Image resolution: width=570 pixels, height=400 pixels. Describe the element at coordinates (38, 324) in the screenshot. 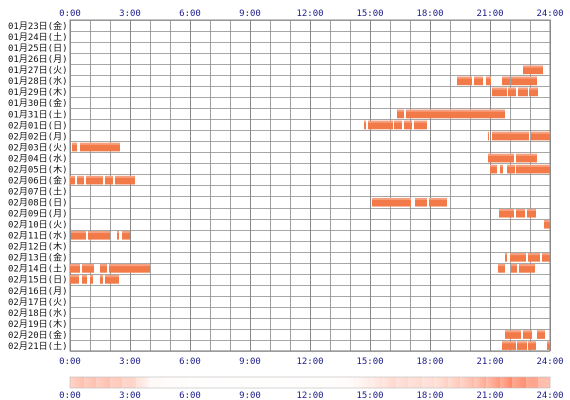

I see `row-label: 02月19日(木)` at that location.